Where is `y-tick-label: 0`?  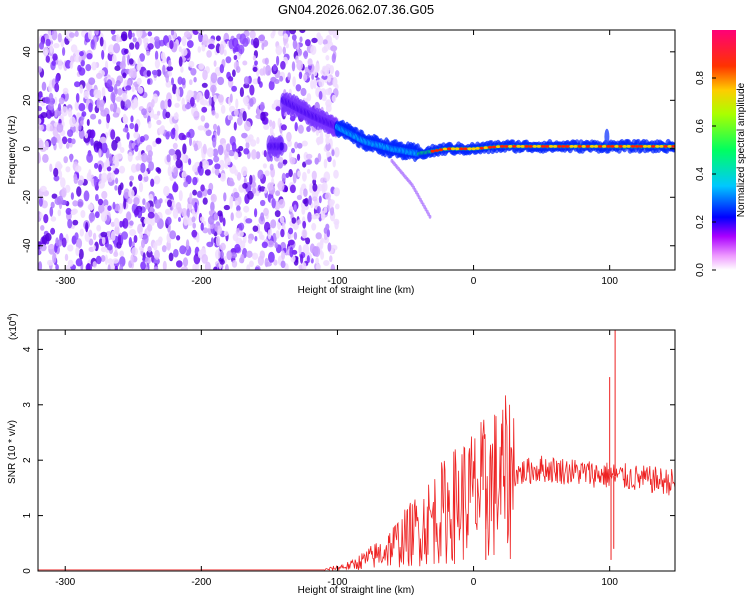
y-tick-label: 0 is located at coordinates (27, 571).